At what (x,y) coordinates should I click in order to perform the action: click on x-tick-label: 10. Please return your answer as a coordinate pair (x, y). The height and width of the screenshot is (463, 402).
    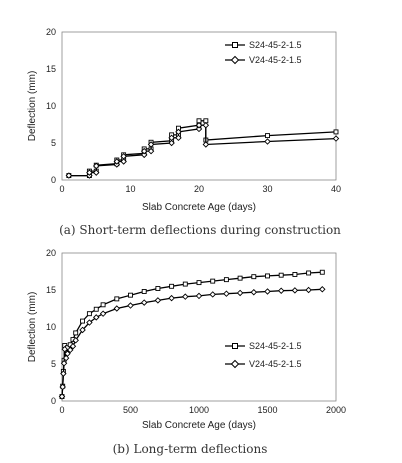
    Looking at the image, I should click on (130, 189).